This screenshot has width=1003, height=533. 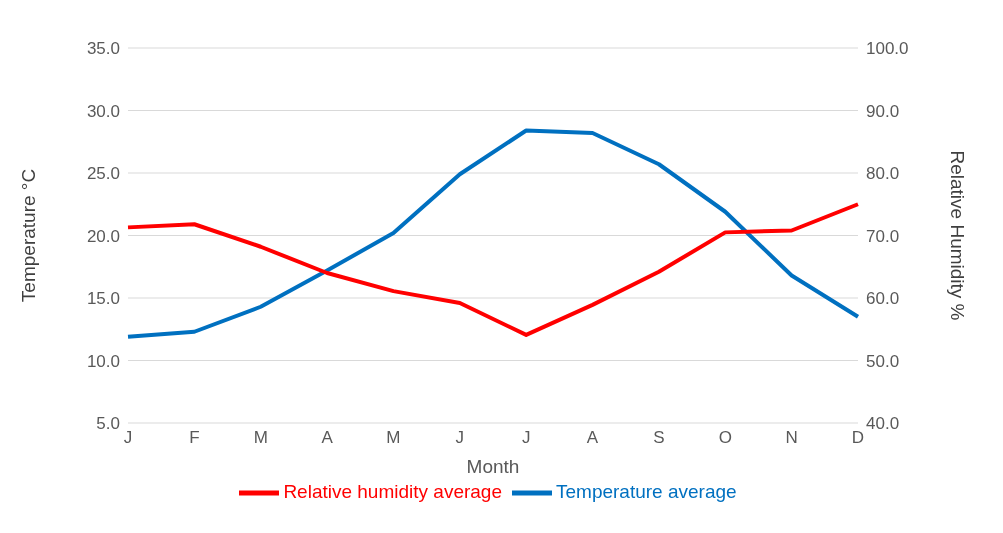 What do you see at coordinates (392, 492) in the screenshot?
I see `legend-label: Relative humidity average` at bounding box center [392, 492].